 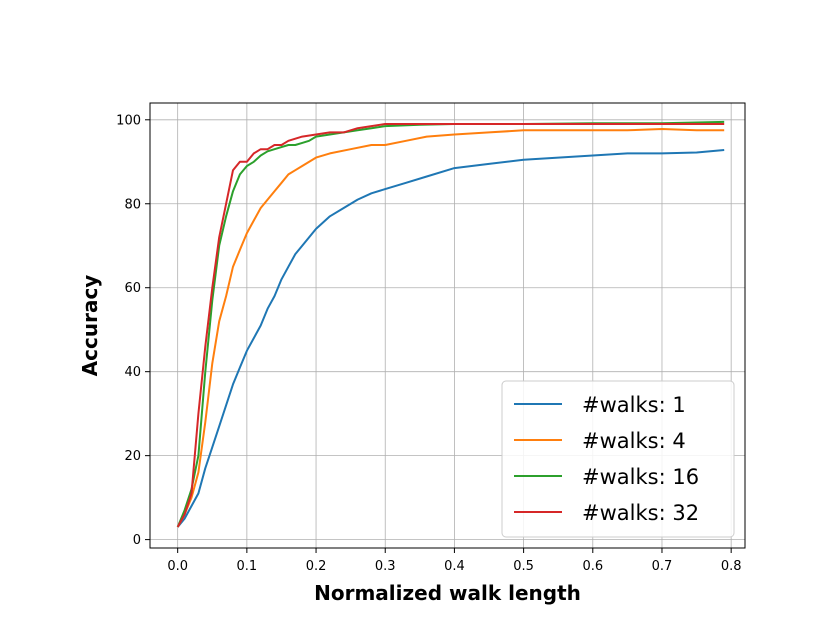 I want to click on y-tick-label: 60, so click(x=132, y=288).